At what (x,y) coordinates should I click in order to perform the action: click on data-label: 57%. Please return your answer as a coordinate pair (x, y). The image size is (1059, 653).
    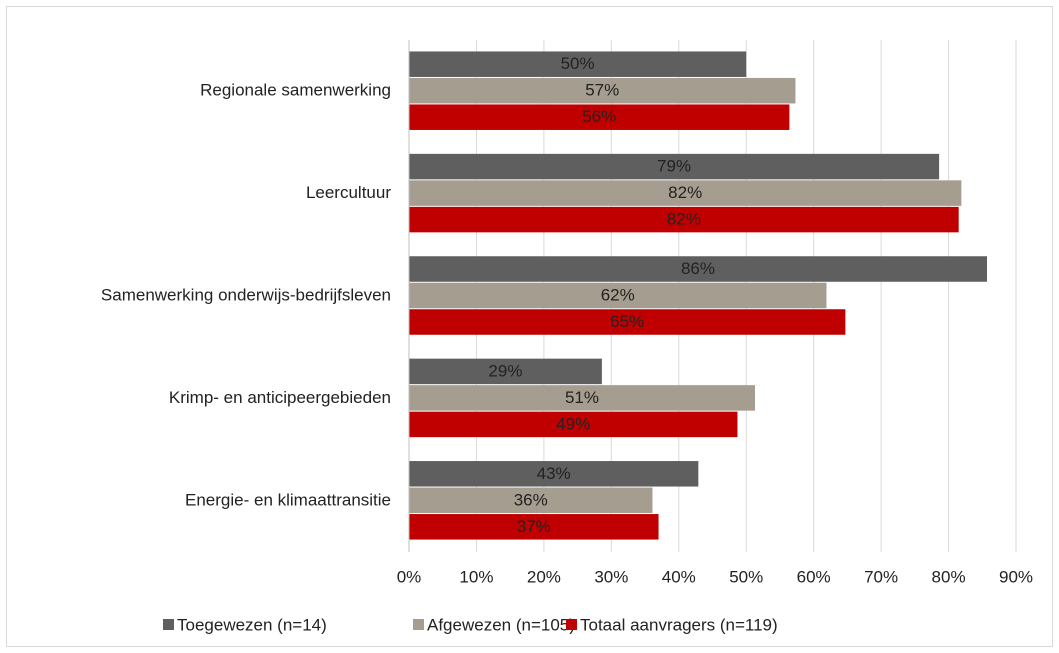
    Looking at the image, I should click on (602, 90).